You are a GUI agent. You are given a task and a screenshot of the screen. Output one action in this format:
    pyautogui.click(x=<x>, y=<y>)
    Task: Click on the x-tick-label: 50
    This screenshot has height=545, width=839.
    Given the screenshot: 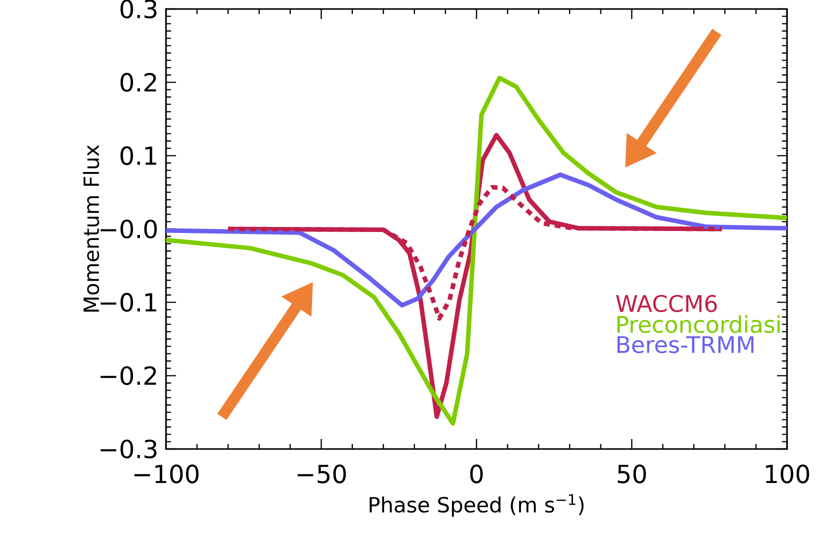 What is the action you would take?
    pyautogui.click(x=632, y=474)
    